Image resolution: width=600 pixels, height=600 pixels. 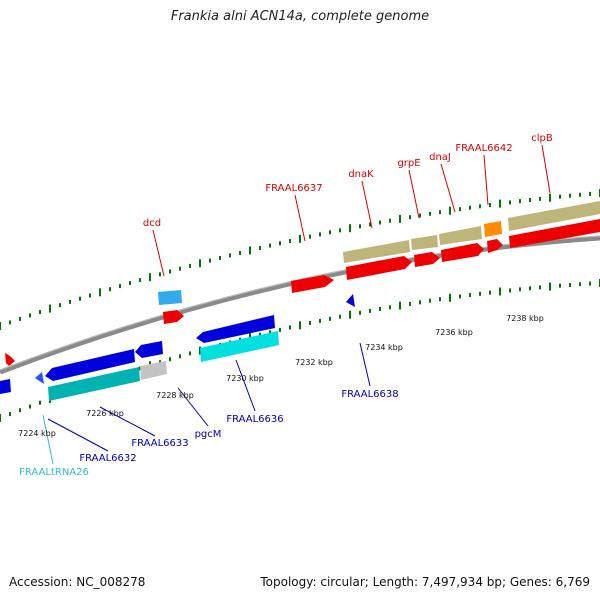 I want to click on cog-forward-track, so click(x=379, y=253).